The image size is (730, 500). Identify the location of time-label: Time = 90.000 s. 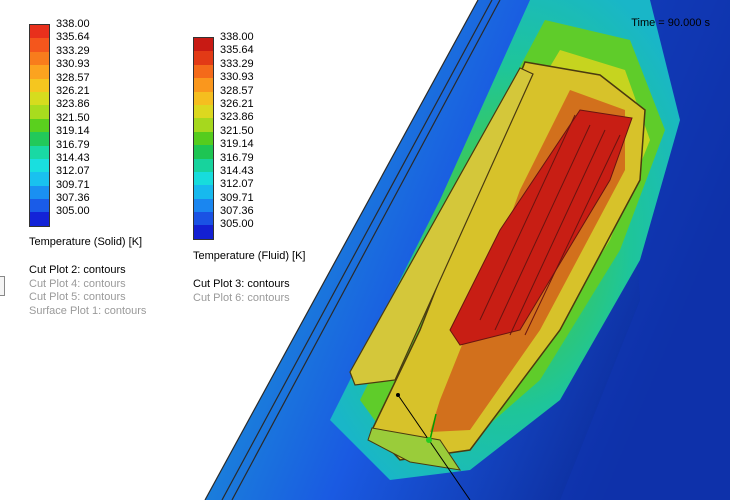
(670, 23).